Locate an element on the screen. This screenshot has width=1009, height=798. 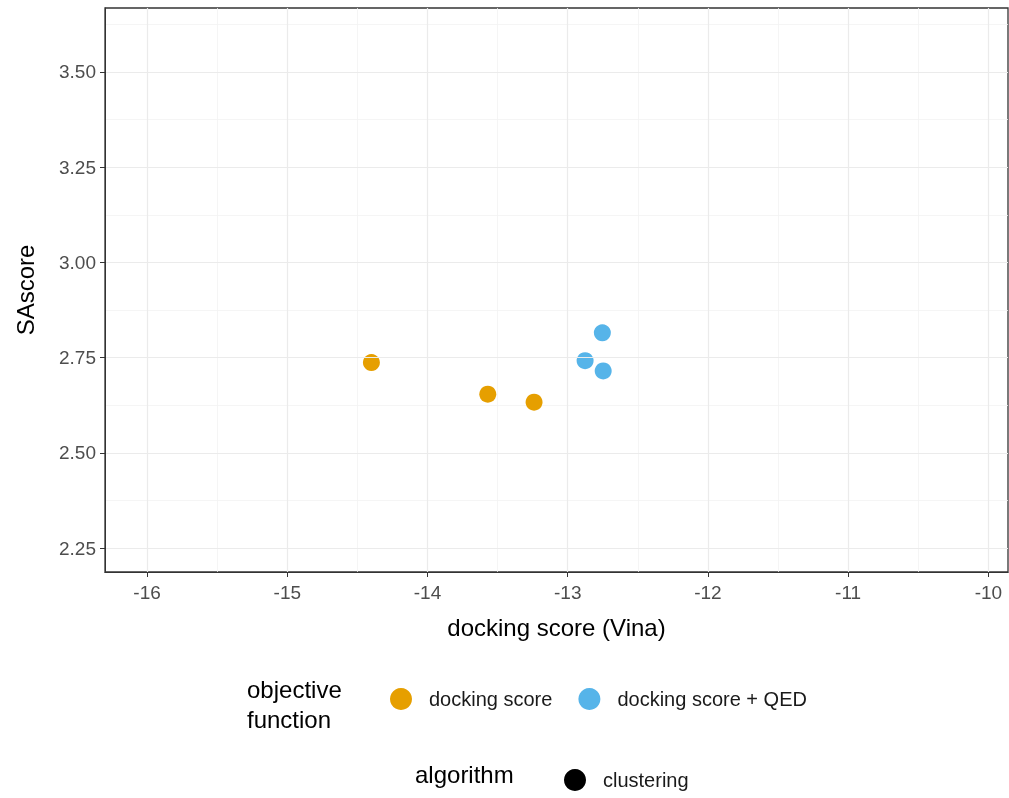
y-tick-label: 3.25 is located at coordinates (77, 167).